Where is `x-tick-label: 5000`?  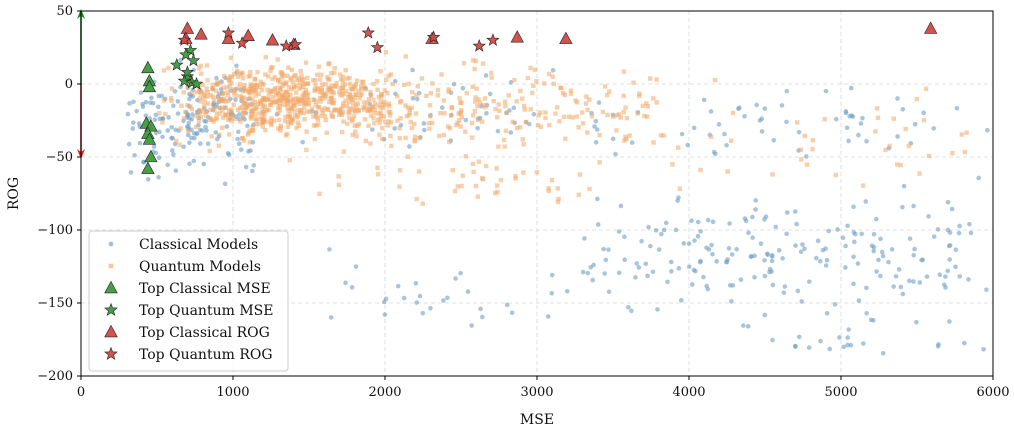 x-tick-label: 5000 is located at coordinates (840, 392).